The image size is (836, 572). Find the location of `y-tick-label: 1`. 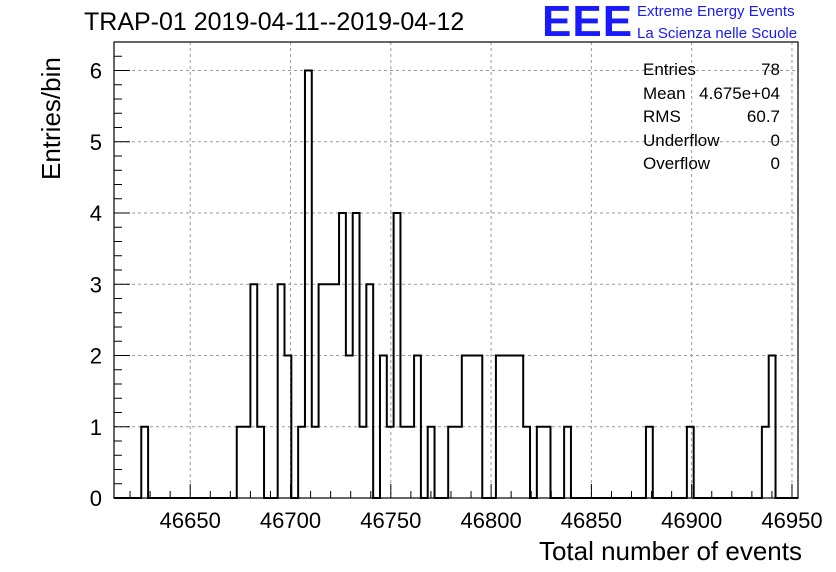

y-tick-label: 1 is located at coordinates (96, 427).